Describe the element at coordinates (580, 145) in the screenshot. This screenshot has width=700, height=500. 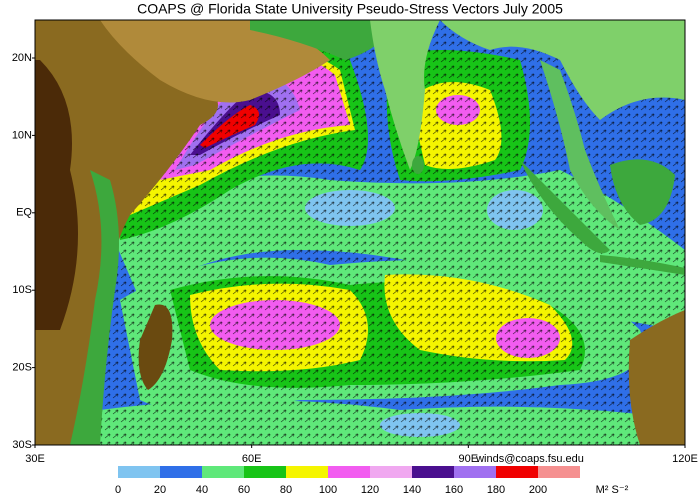
I see `land-malaya` at that location.